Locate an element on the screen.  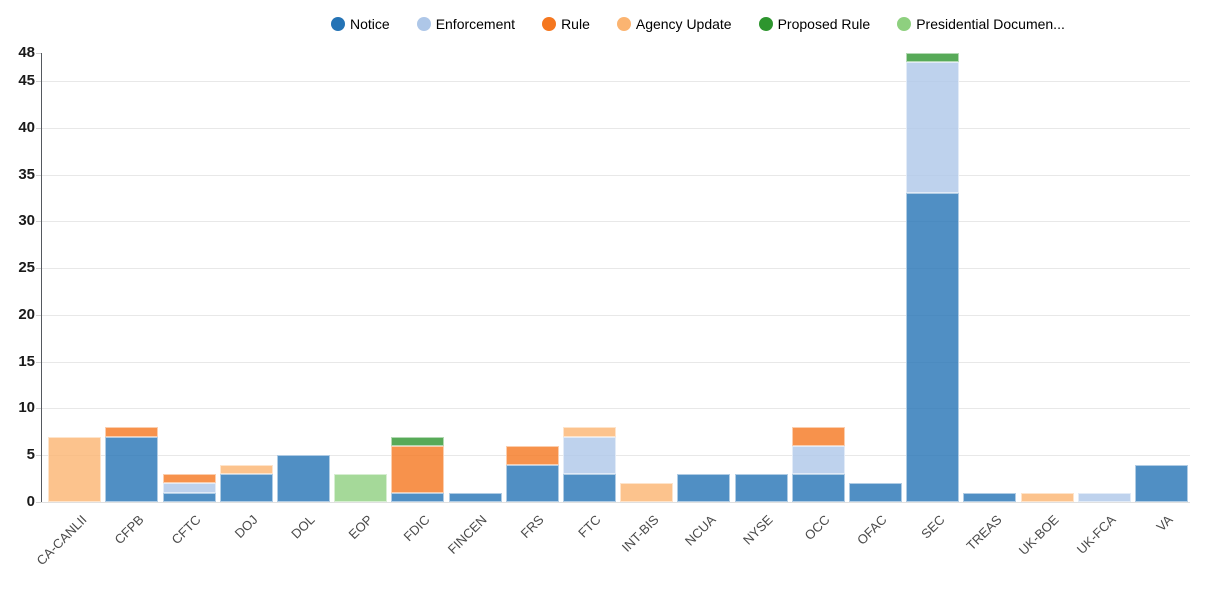
bar-ca-canlii-segment-agency-update is located at coordinates (75, 469).